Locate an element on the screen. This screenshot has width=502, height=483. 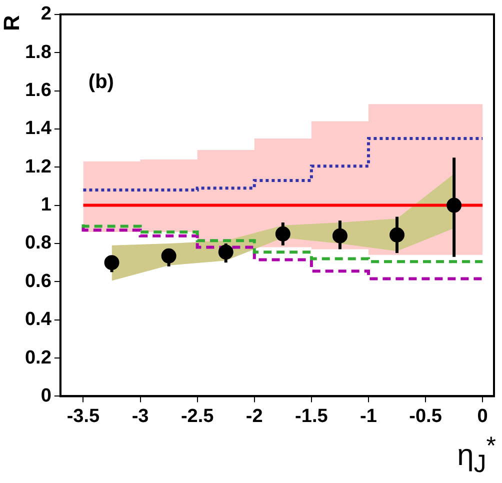
y-tick-label: 1.2 is located at coordinates (38, 167).